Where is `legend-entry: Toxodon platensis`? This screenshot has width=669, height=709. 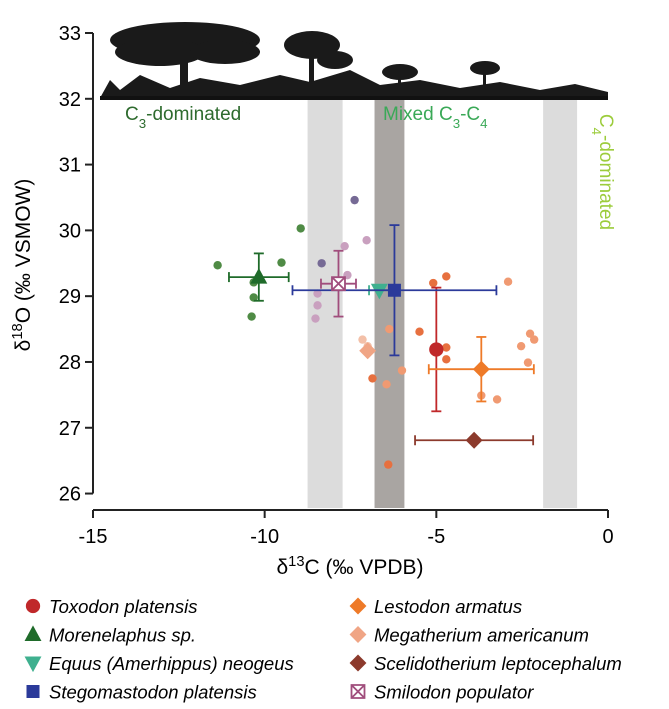
legend-entry: Toxodon platensis is located at coordinates (111, 606).